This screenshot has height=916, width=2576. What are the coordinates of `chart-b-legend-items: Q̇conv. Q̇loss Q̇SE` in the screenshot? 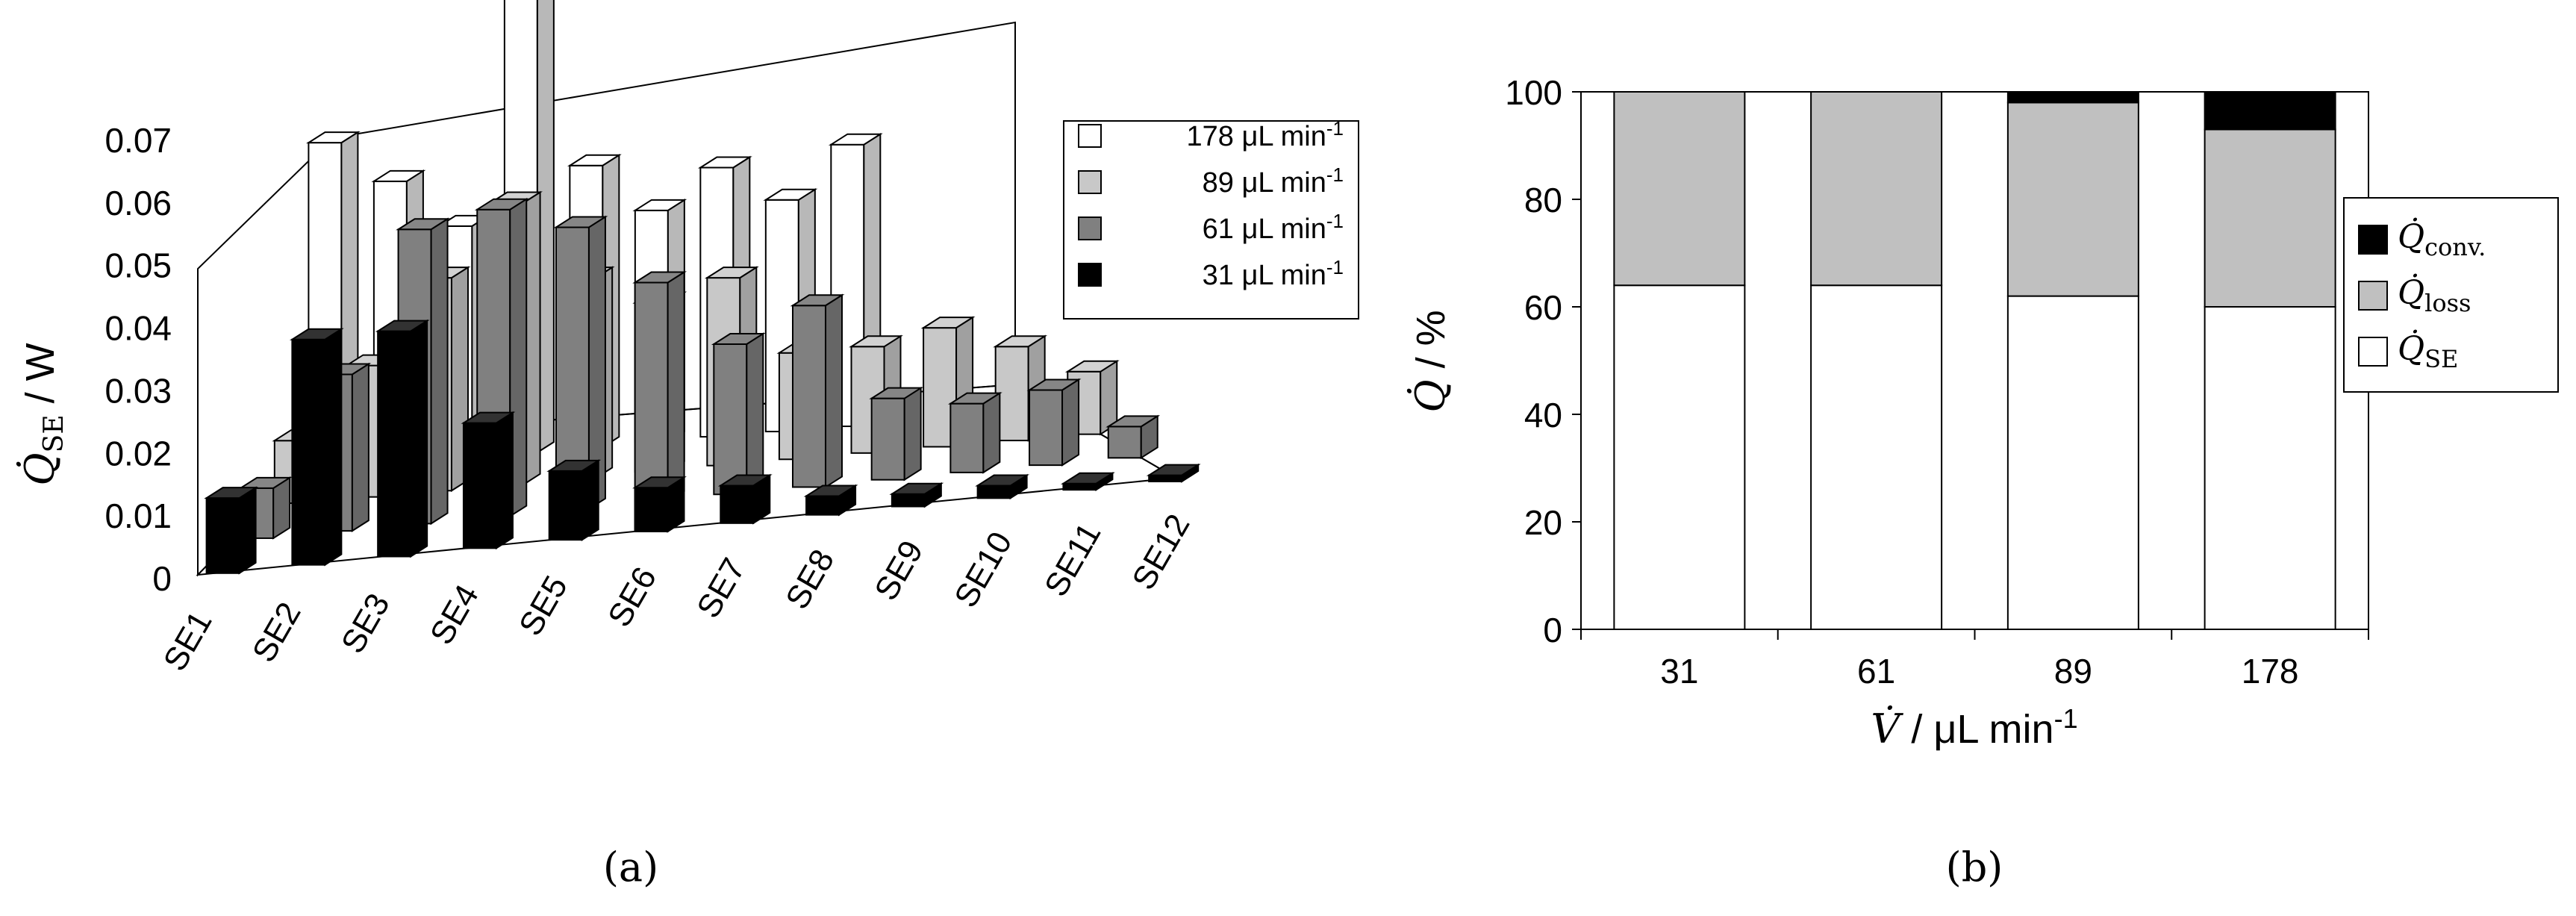 It's located at (2422, 294).